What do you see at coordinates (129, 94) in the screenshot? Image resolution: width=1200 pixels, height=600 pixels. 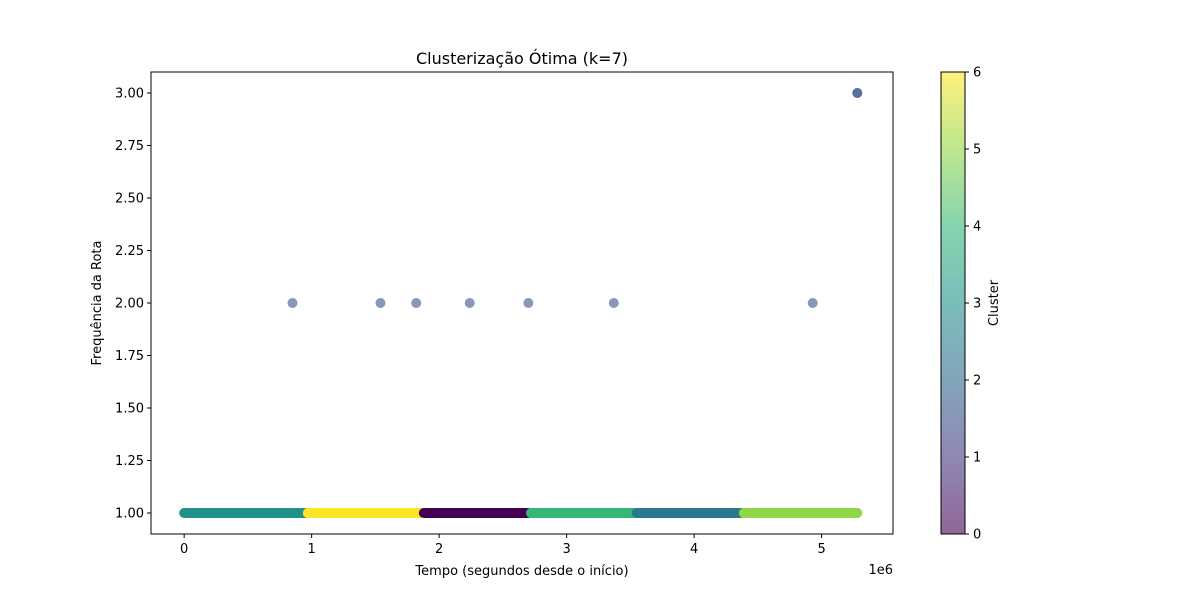 I see `y-tick-label: 3.00` at bounding box center [129, 94].